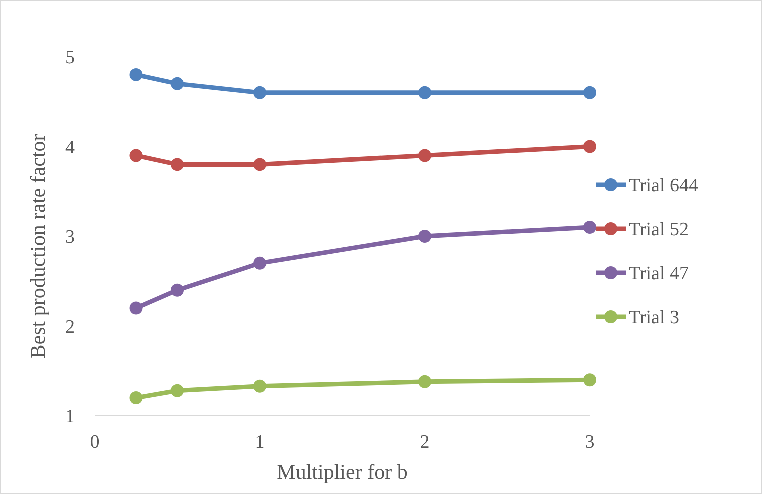 The image size is (762, 494). I want to click on x-tick-label: 1, so click(260, 442).